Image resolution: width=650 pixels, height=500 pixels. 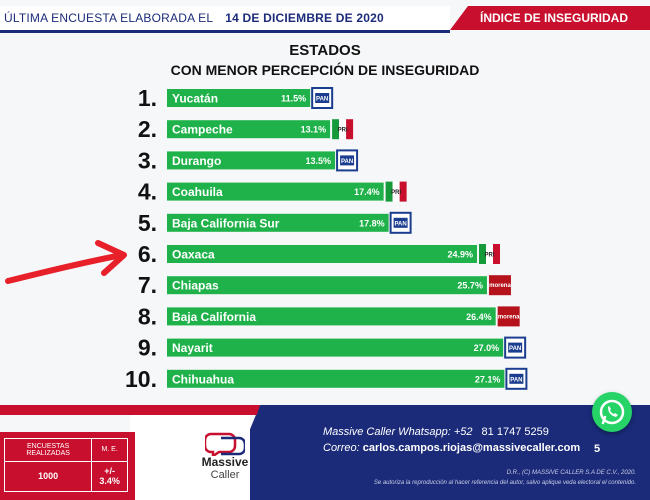 I want to click on bar-value-label: 13.5%, so click(x=319, y=161).